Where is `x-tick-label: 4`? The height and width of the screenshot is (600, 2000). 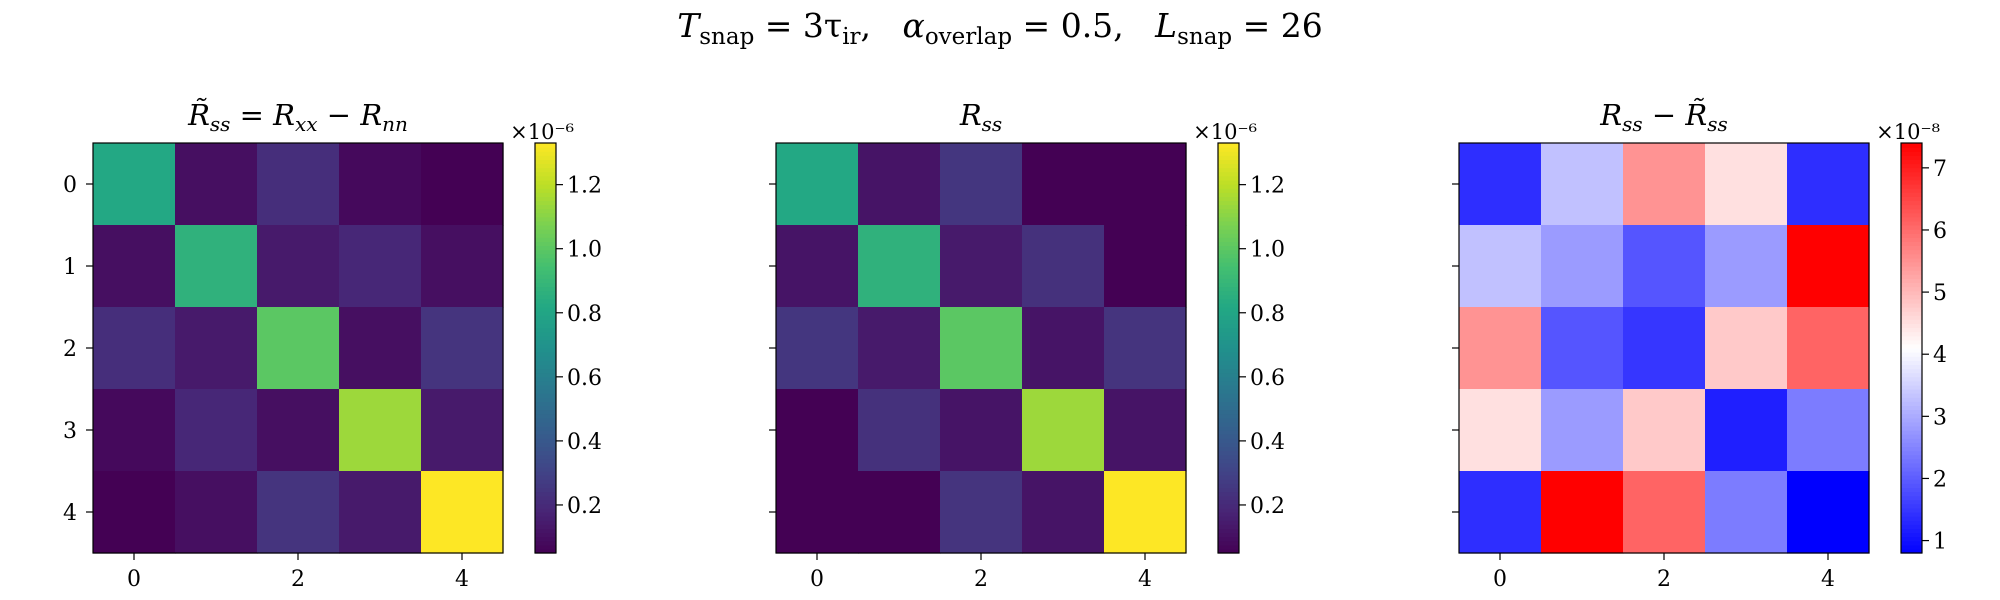 x-tick-label: 4 is located at coordinates (462, 579).